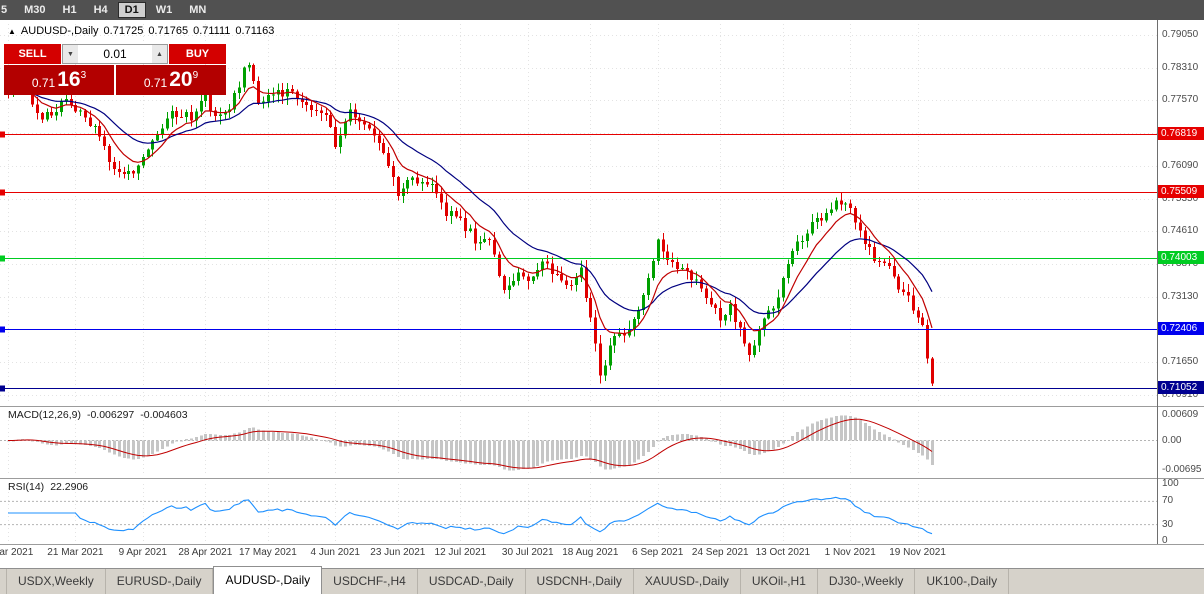 Image resolution: width=1204 pixels, height=594 pixels. What do you see at coordinates (370, 581) in the screenshot?
I see `tab-usdchf-h4: USDCHF-,H4` at bounding box center [370, 581].